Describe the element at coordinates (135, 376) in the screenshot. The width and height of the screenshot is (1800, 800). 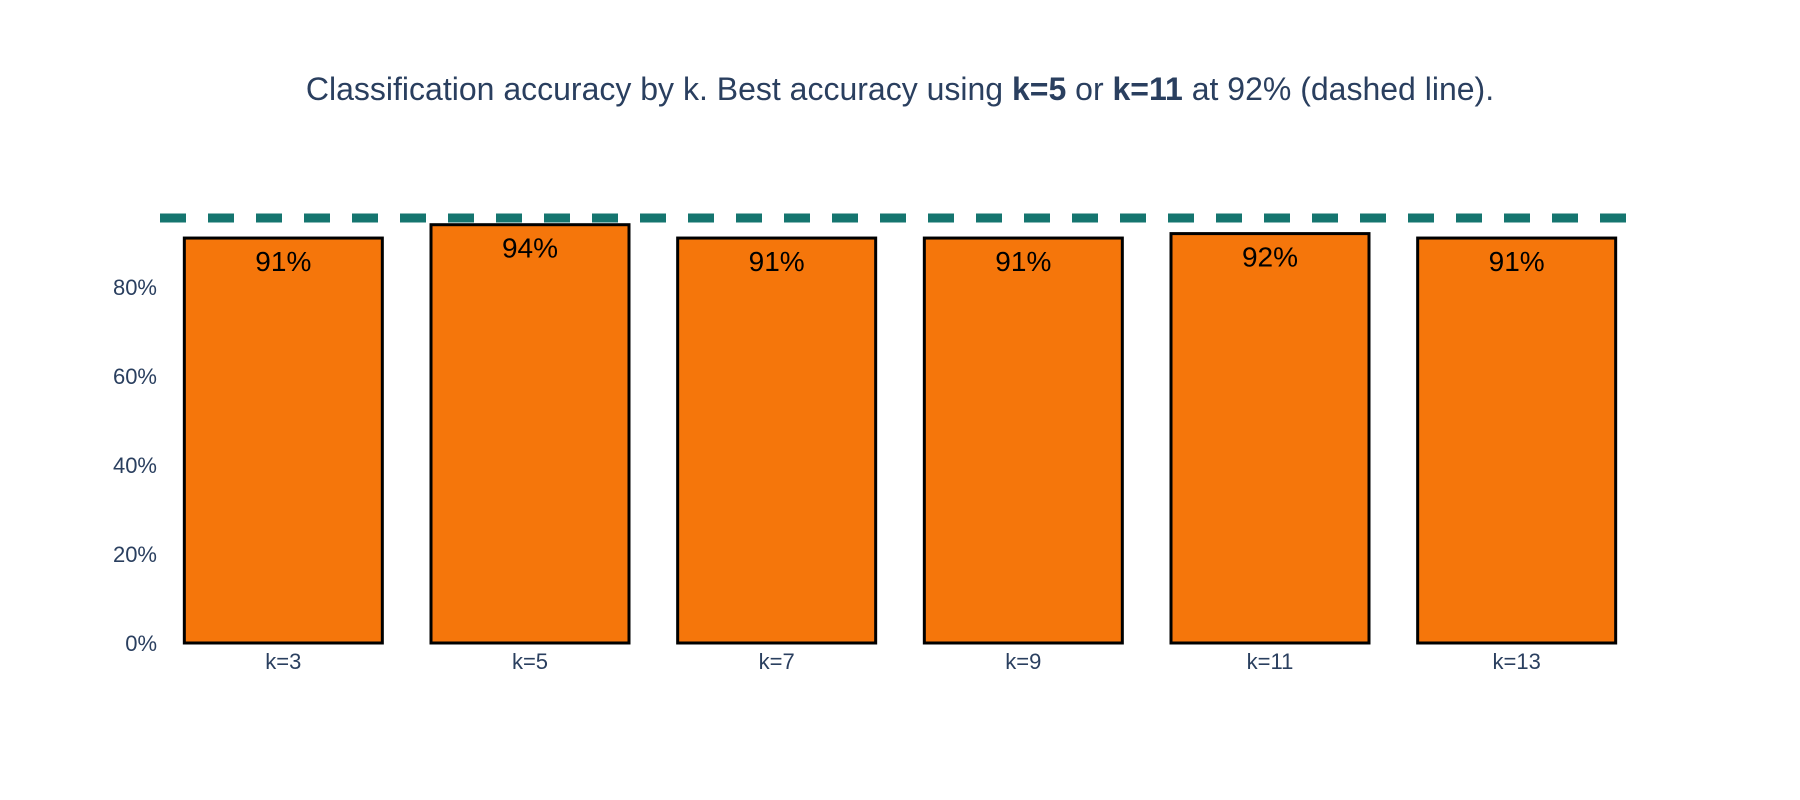
I see `y-tick-label: 60%` at that location.